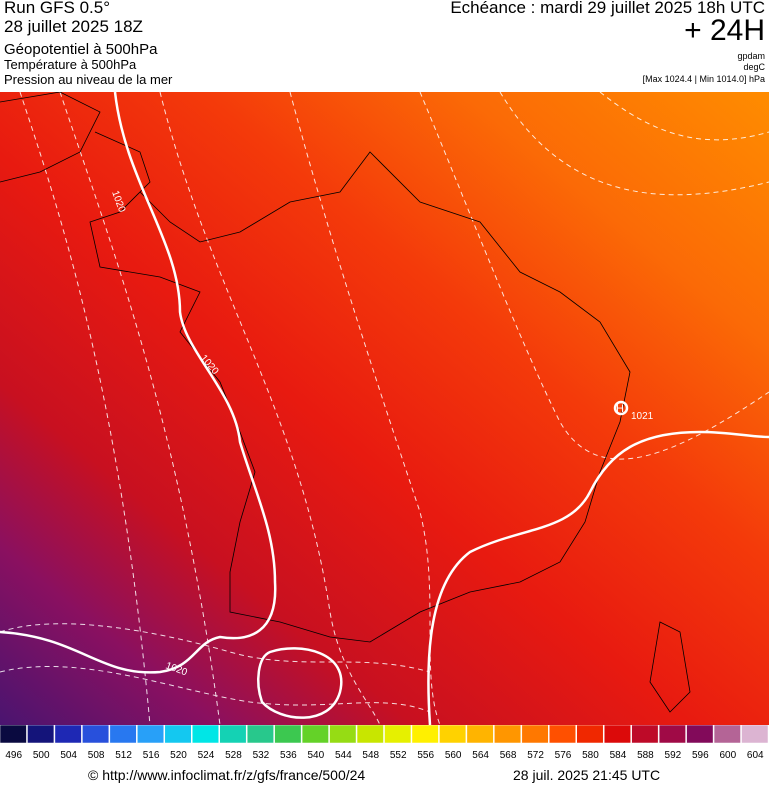  I want to click on scale-label: 576, so click(563, 755).